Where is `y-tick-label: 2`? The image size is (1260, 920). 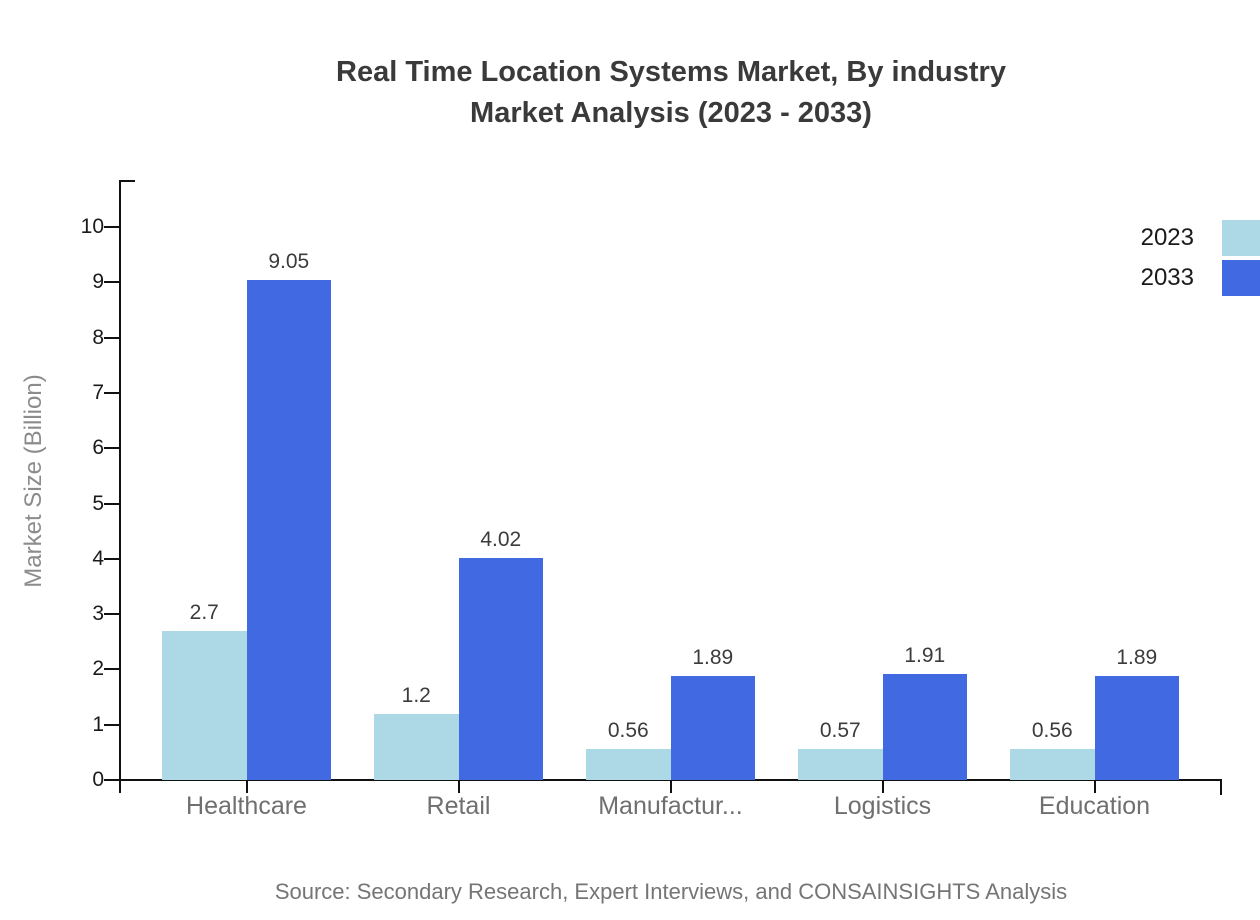
y-tick-label: 2 is located at coordinates (98, 669).